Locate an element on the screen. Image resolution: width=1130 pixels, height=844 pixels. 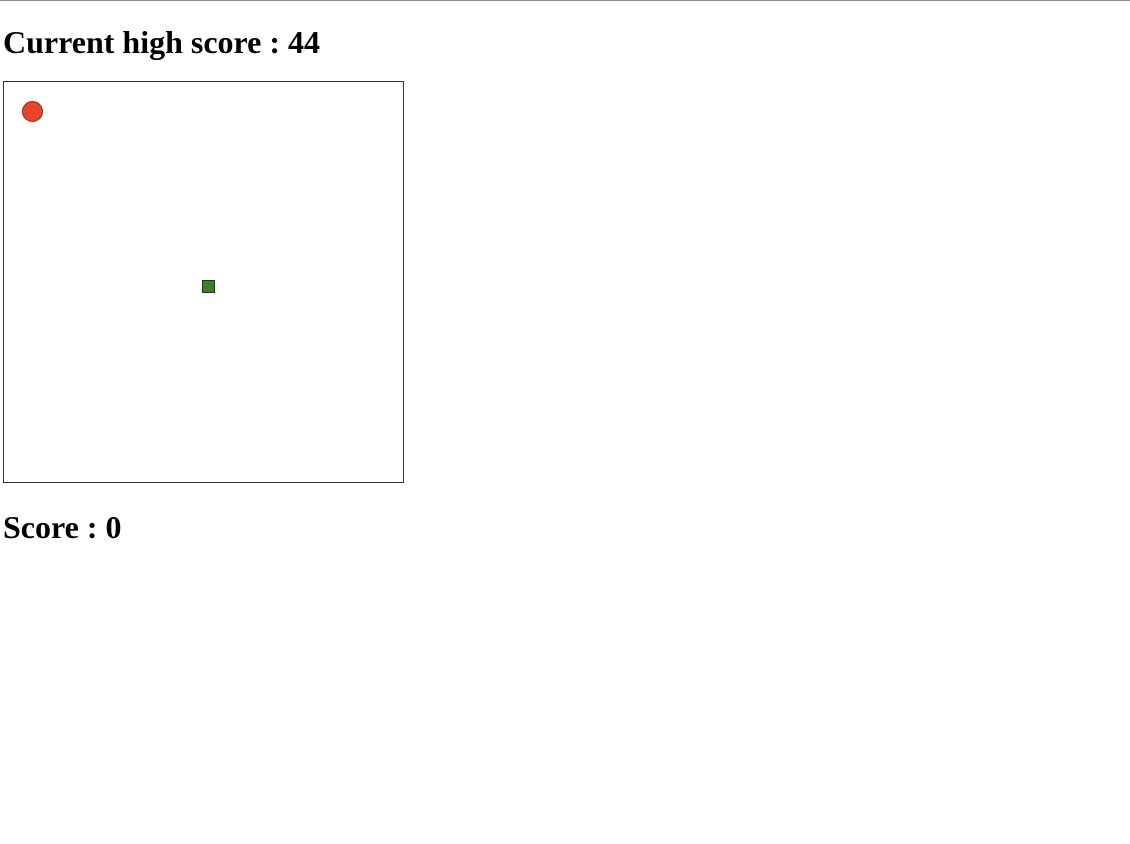
high-score-heading: Current high score : 44 is located at coordinates (162, 42).